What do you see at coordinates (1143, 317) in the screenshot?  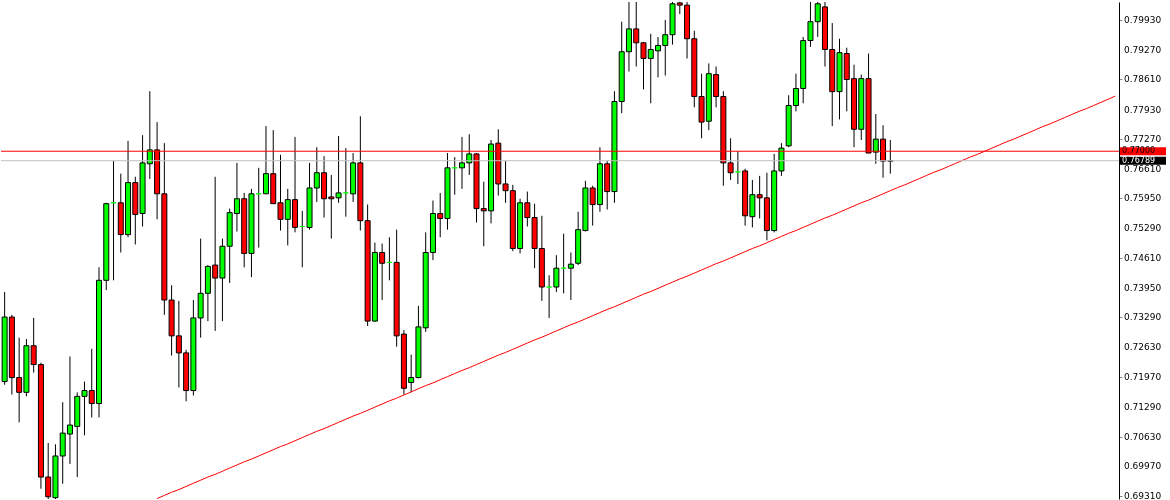 I see `y-tick-label: 0.73290` at bounding box center [1143, 317].